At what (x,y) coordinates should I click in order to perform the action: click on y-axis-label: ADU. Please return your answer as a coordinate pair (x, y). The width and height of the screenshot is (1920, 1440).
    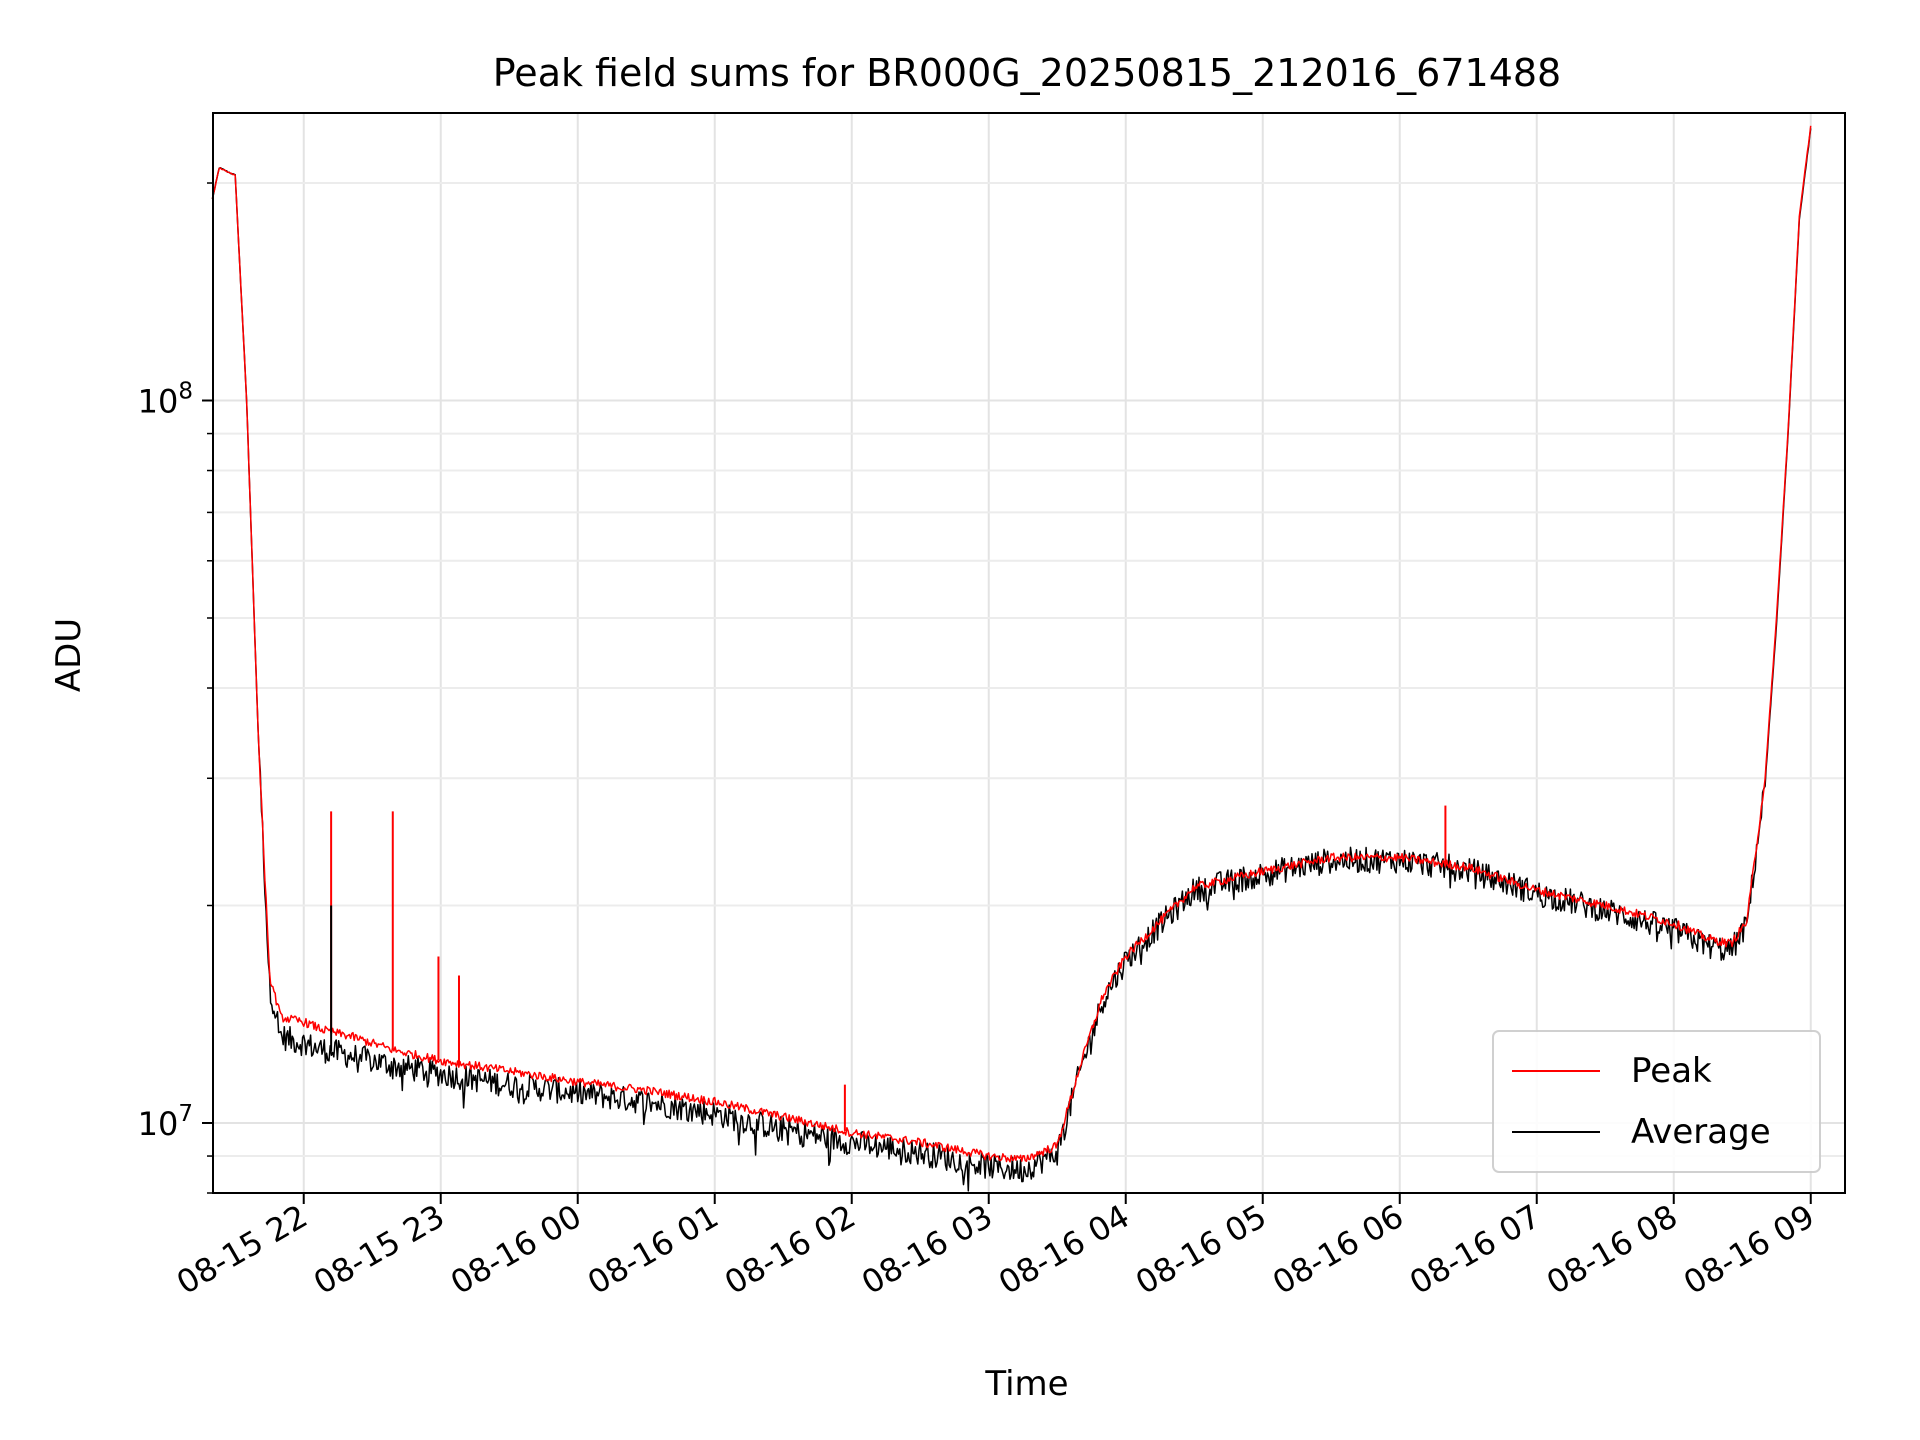
    Looking at the image, I should click on (69, 655).